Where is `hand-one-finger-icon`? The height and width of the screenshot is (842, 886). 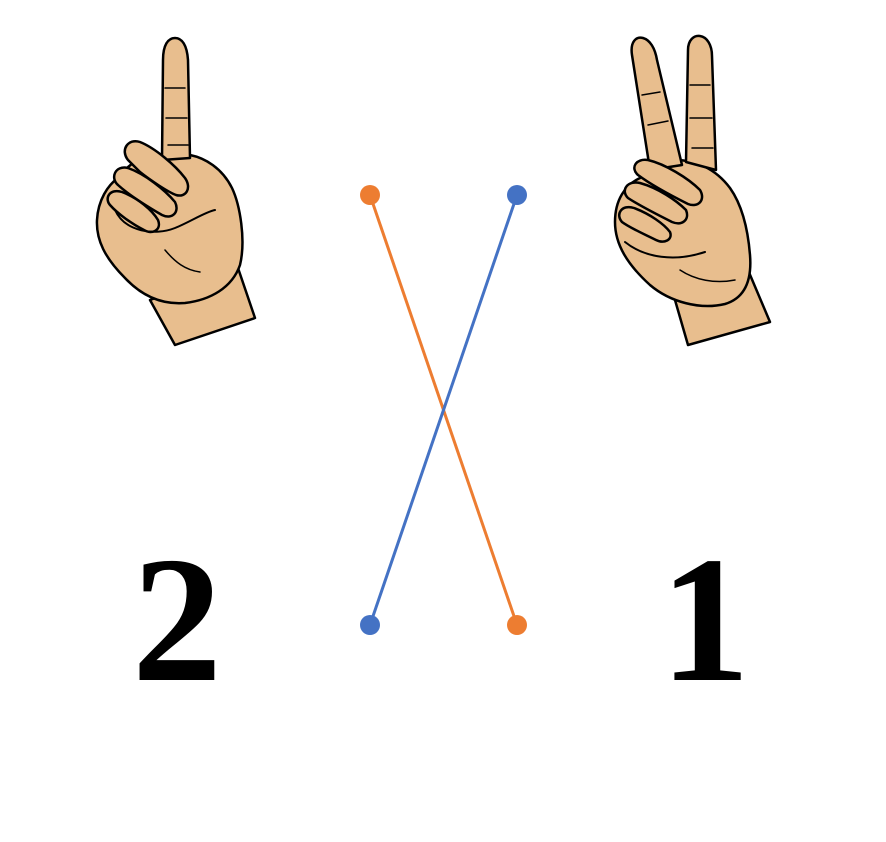 hand-one-finger-icon is located at coordinates (176, 191).